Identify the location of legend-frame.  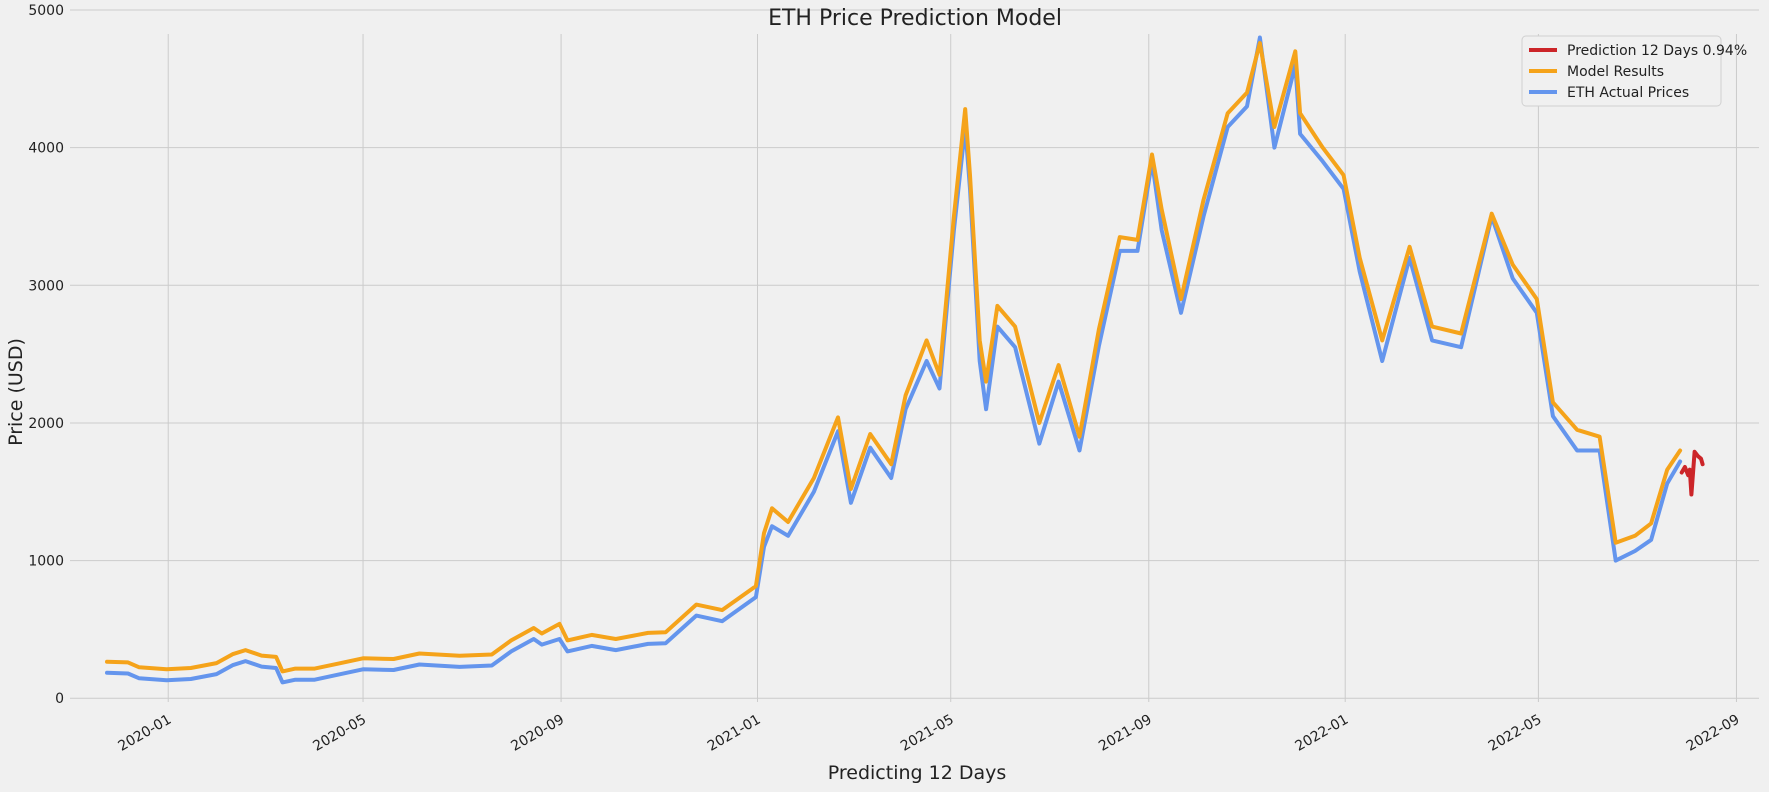
(1621, 71).